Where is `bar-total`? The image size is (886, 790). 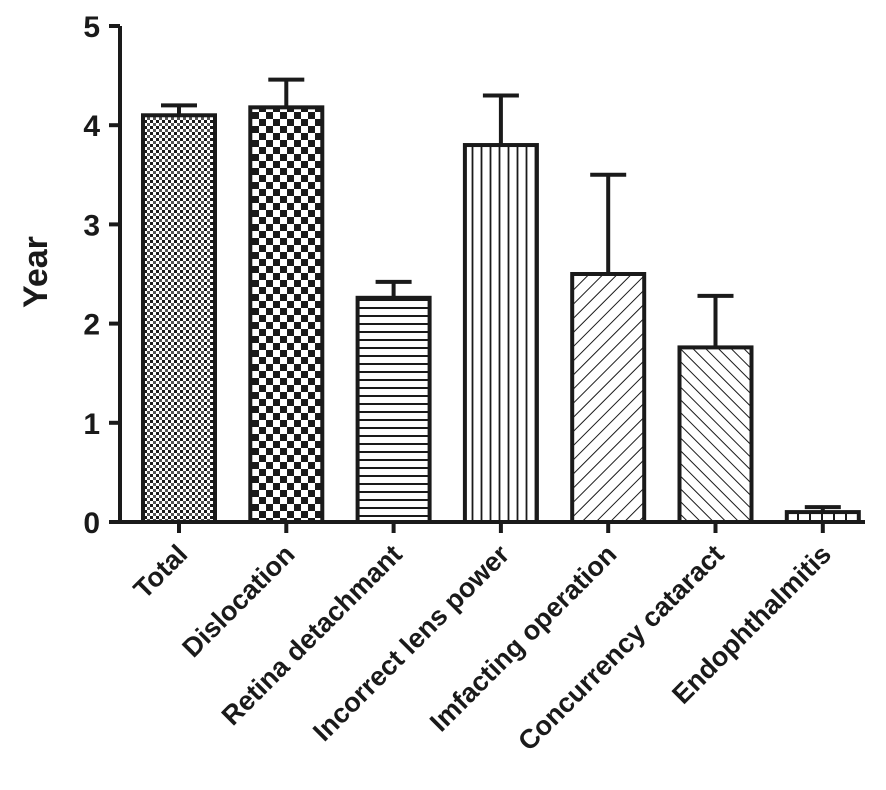
bar-total is located at coordinates (179, 318).